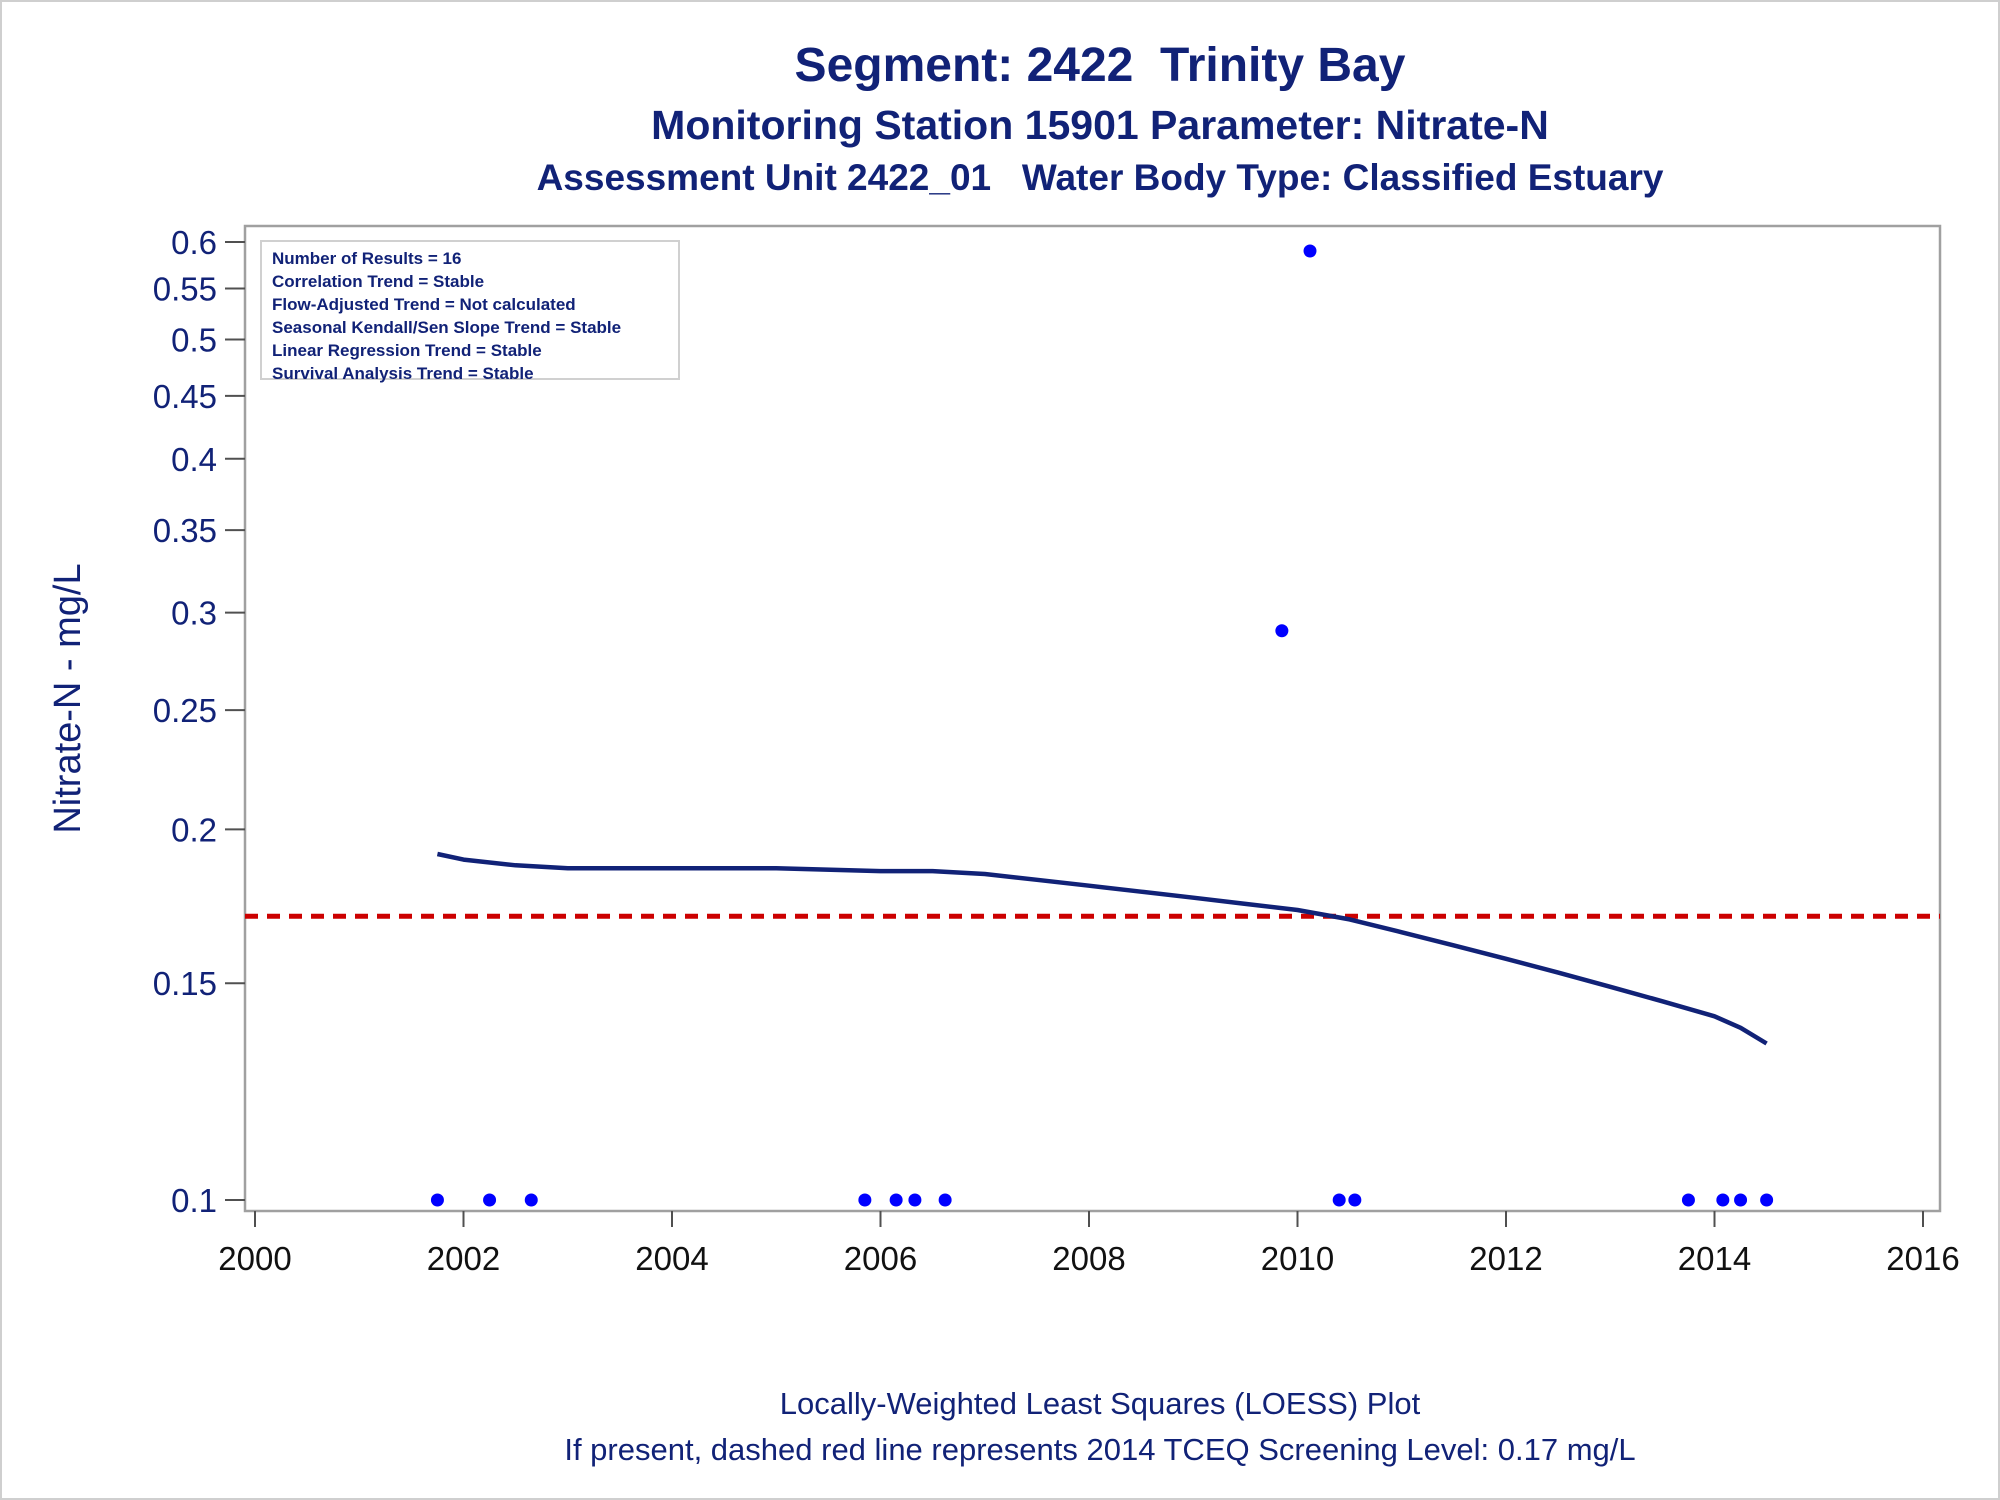  Describe the element at coordinates (185, 710) in the screenshot. I see `y-tick-label: 0.25` at that location.